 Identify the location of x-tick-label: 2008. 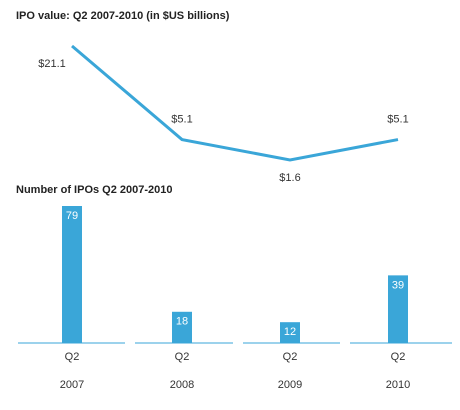
(182, 385).